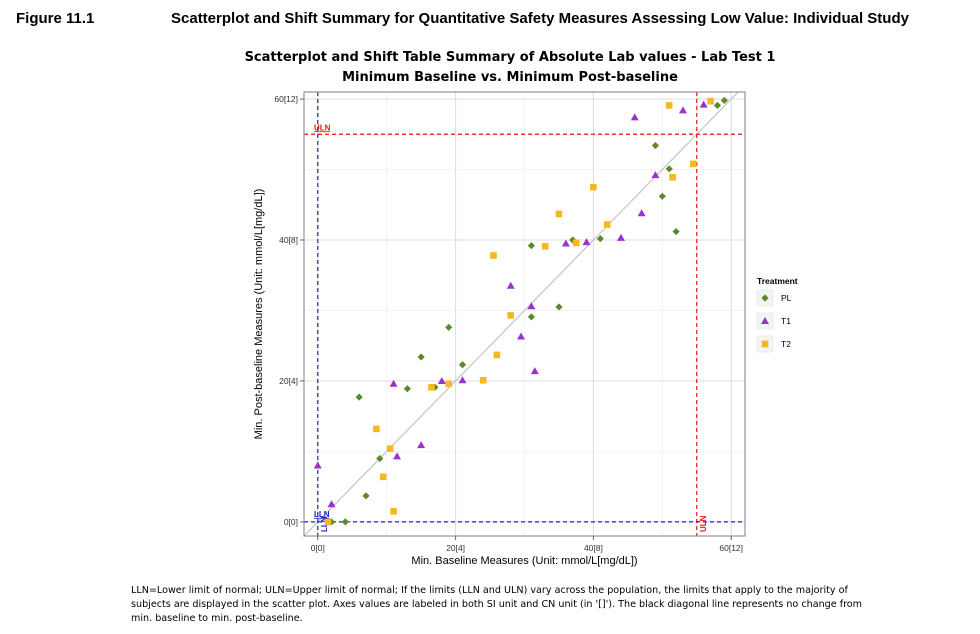 This screenshot has width=980, height=634. What do you see at coordinates (318, 548) in the screenshot?
I see `x-tick-label: 0[0]` at bounding box center [318, 548].